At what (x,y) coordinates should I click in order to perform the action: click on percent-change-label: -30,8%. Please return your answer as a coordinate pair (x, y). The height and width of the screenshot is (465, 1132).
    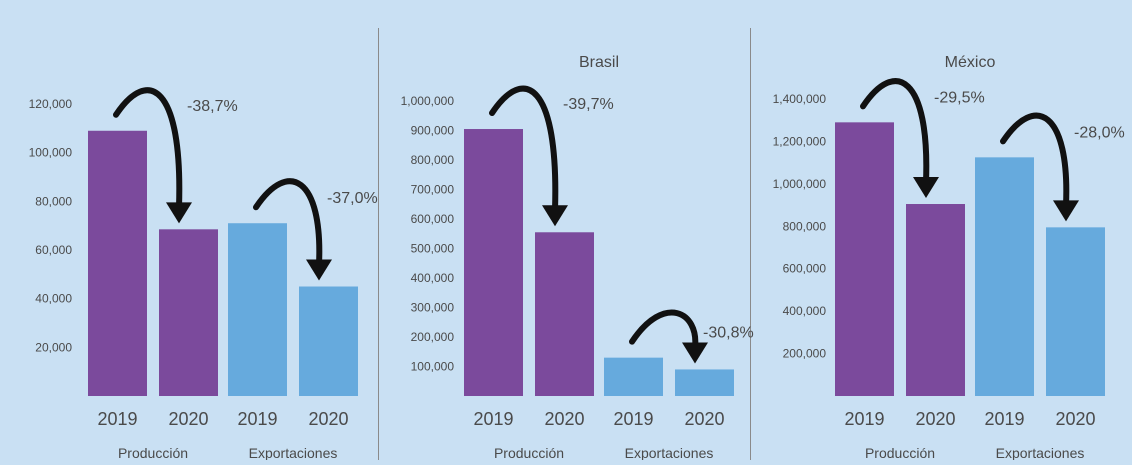
    Looking at the image, I should click on (728, 333).